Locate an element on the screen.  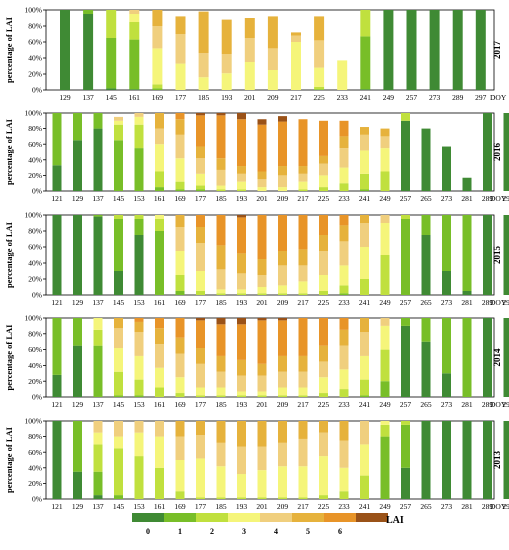
x-tick-label: 217 is located at coordinates (296, 97).